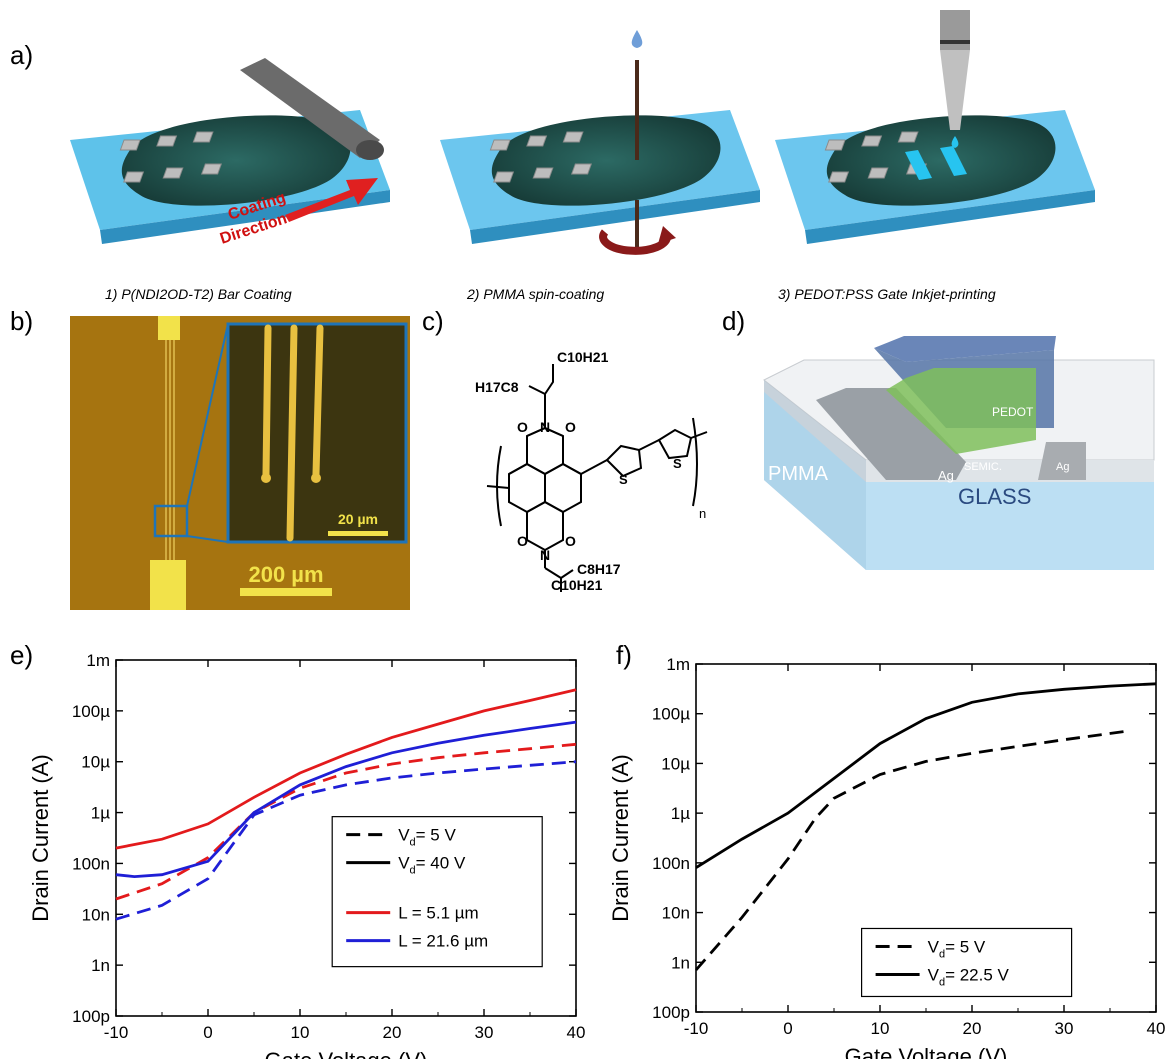 Image resolution: width=1169 pixels, height=1059 pixels. What do you see at coordinates (443, 941) in the screenshot?
I see `legend-color-label-2: L = 21.6 µm` at bounding box center [443, 941].